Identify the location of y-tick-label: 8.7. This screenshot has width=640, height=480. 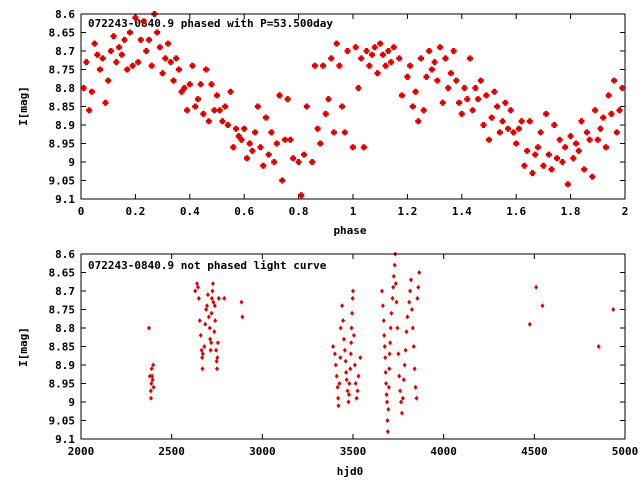
(65, 291).